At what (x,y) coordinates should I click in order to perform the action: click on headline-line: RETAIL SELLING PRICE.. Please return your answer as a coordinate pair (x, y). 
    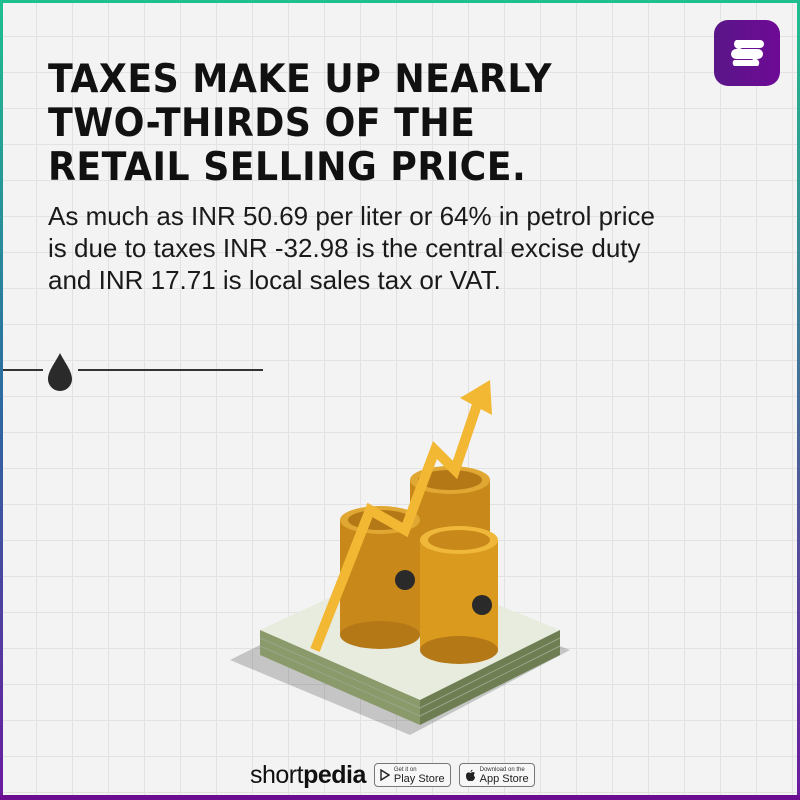
    Looking at the image, I should click on (287, 167).